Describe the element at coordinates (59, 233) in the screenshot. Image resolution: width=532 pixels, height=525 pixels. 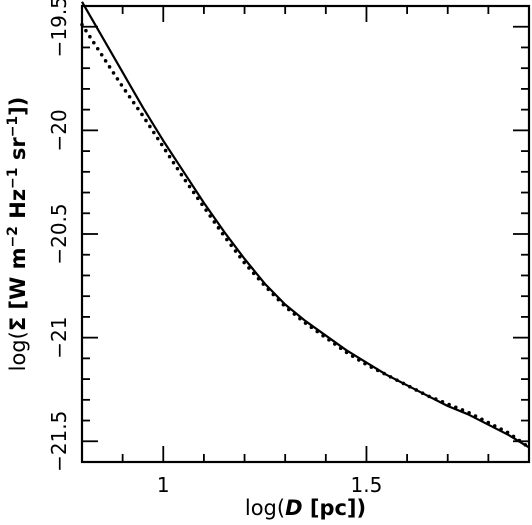
I see `y-tick-label: −20.5` at that location.